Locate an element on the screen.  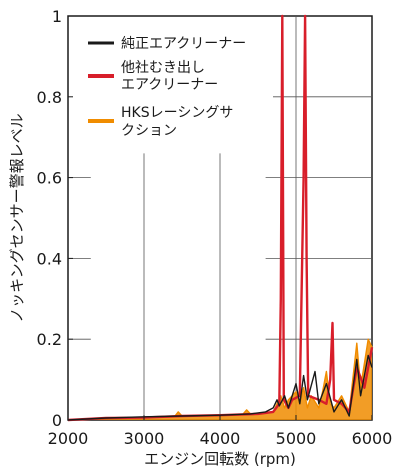
legend-box is located at coordinates (178, 89).